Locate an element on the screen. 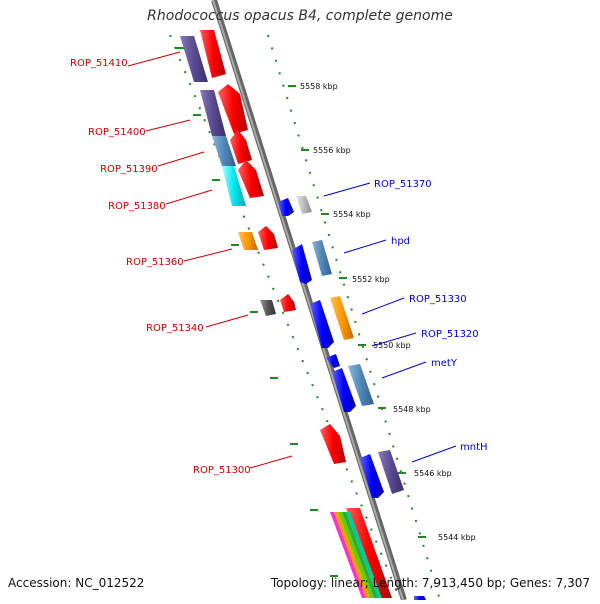 The image size is (600, 604). gene-label-right: mntH is located at coordinates (474, 447).